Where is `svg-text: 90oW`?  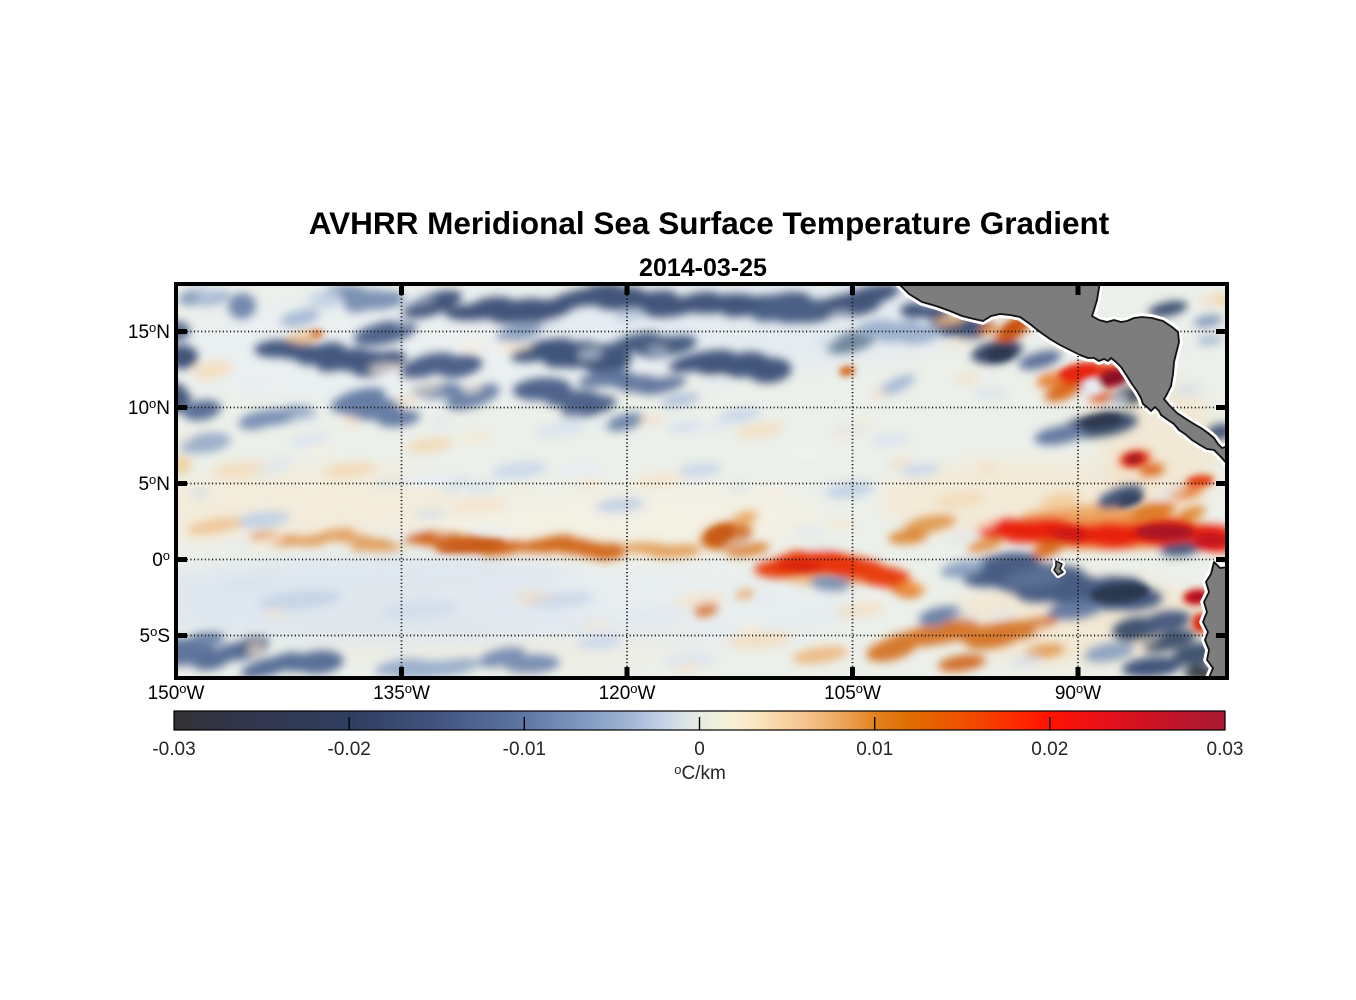
svg-text: 90oW is located at coordinates (1078, 692).